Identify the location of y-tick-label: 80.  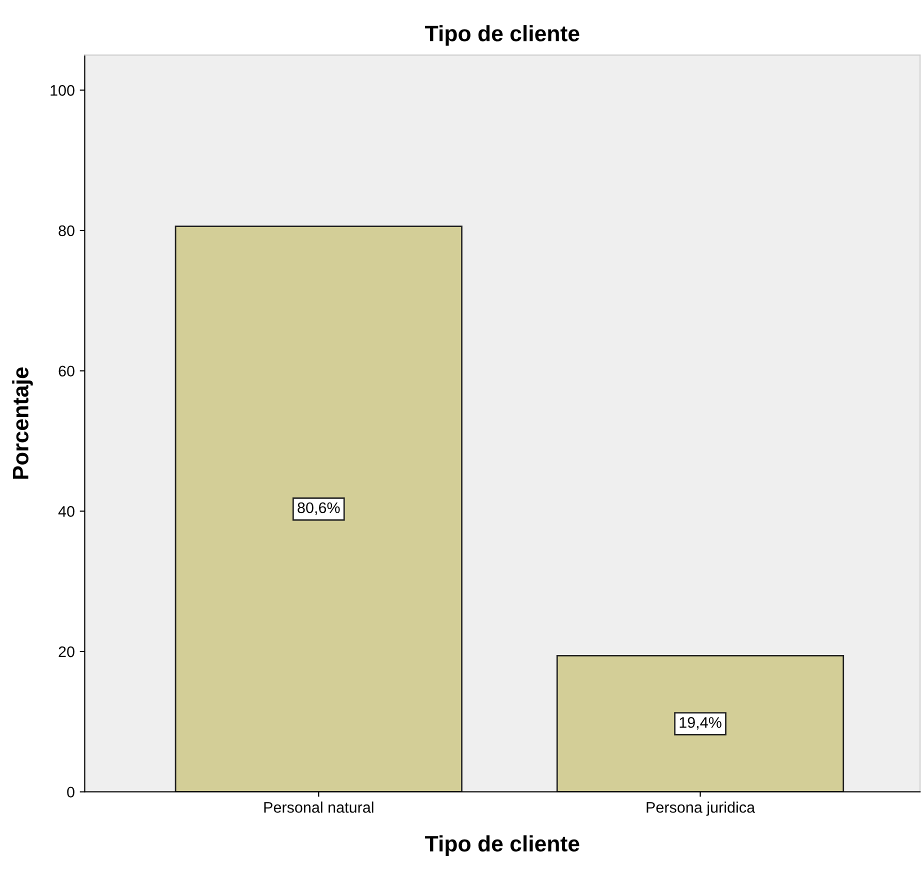
(66, 230).